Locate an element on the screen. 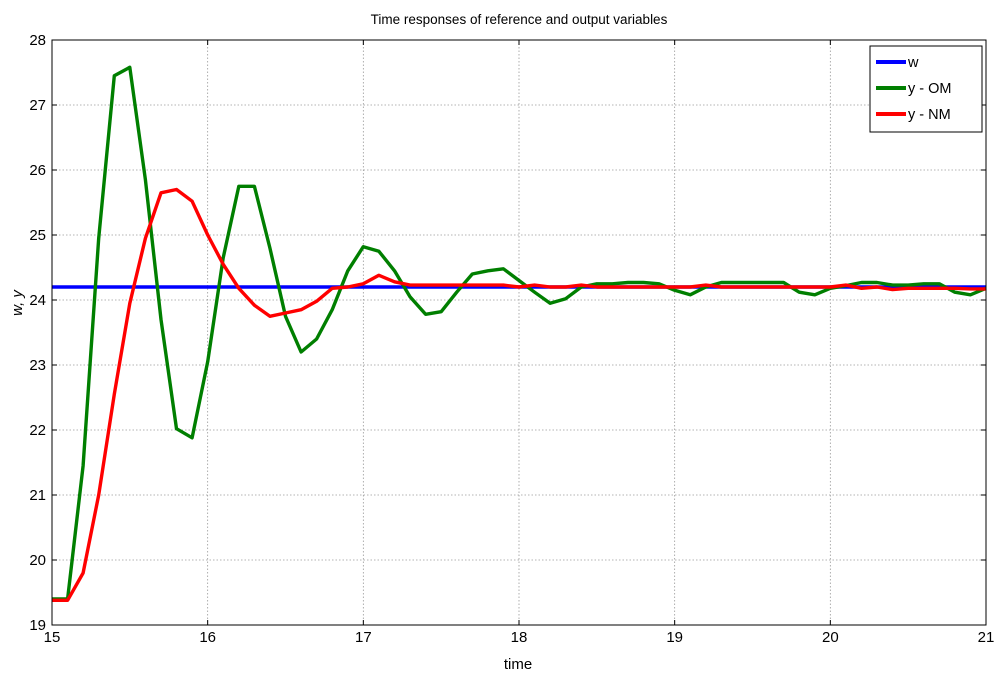 Image resolution: width=995 pixels, height=675 pixels. x-tick-label: 21 is located at coordinates (986, 637).